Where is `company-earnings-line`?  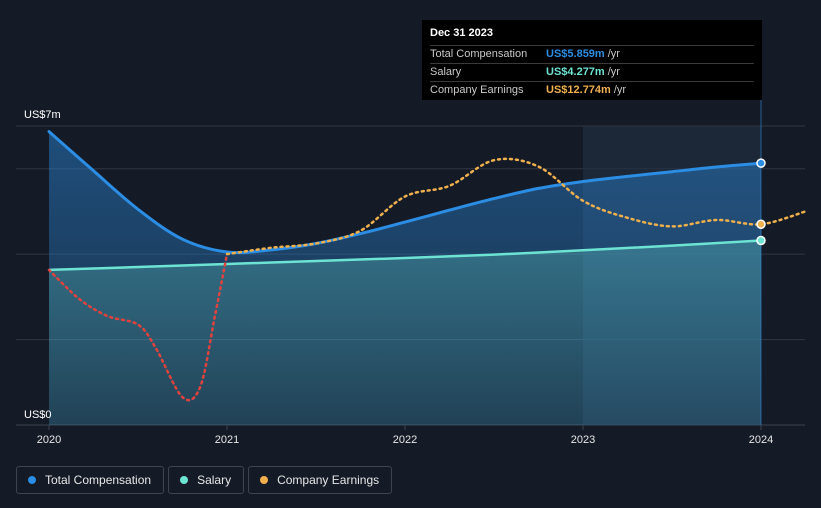
company-earnings-line is located at coordinates (516, 206).